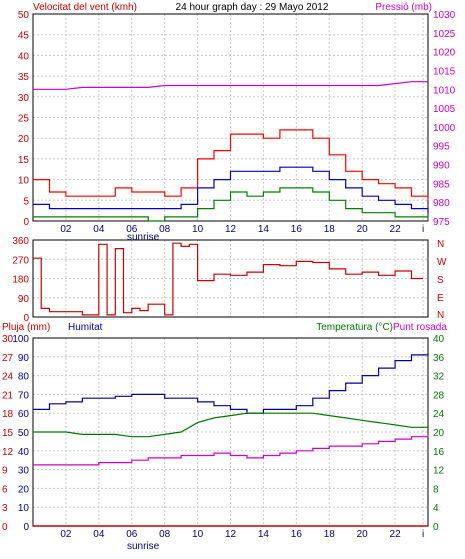 The width and height of the screenshot is (465, 559). I want to click on x-tick-label-top: 18, so click(330, 229).